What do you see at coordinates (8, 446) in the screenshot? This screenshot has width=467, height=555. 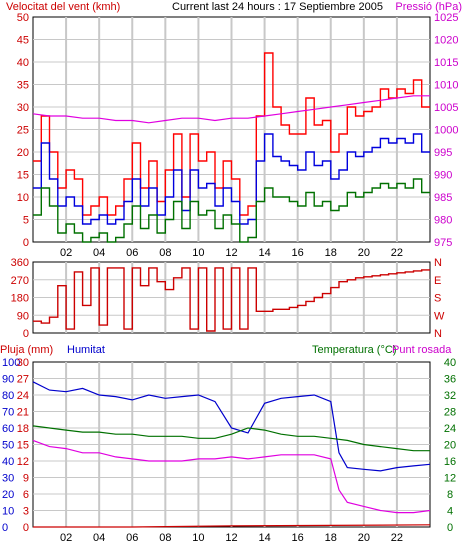 I see `humidity-y-tick-label: 50` at bounding box center [8, 446].